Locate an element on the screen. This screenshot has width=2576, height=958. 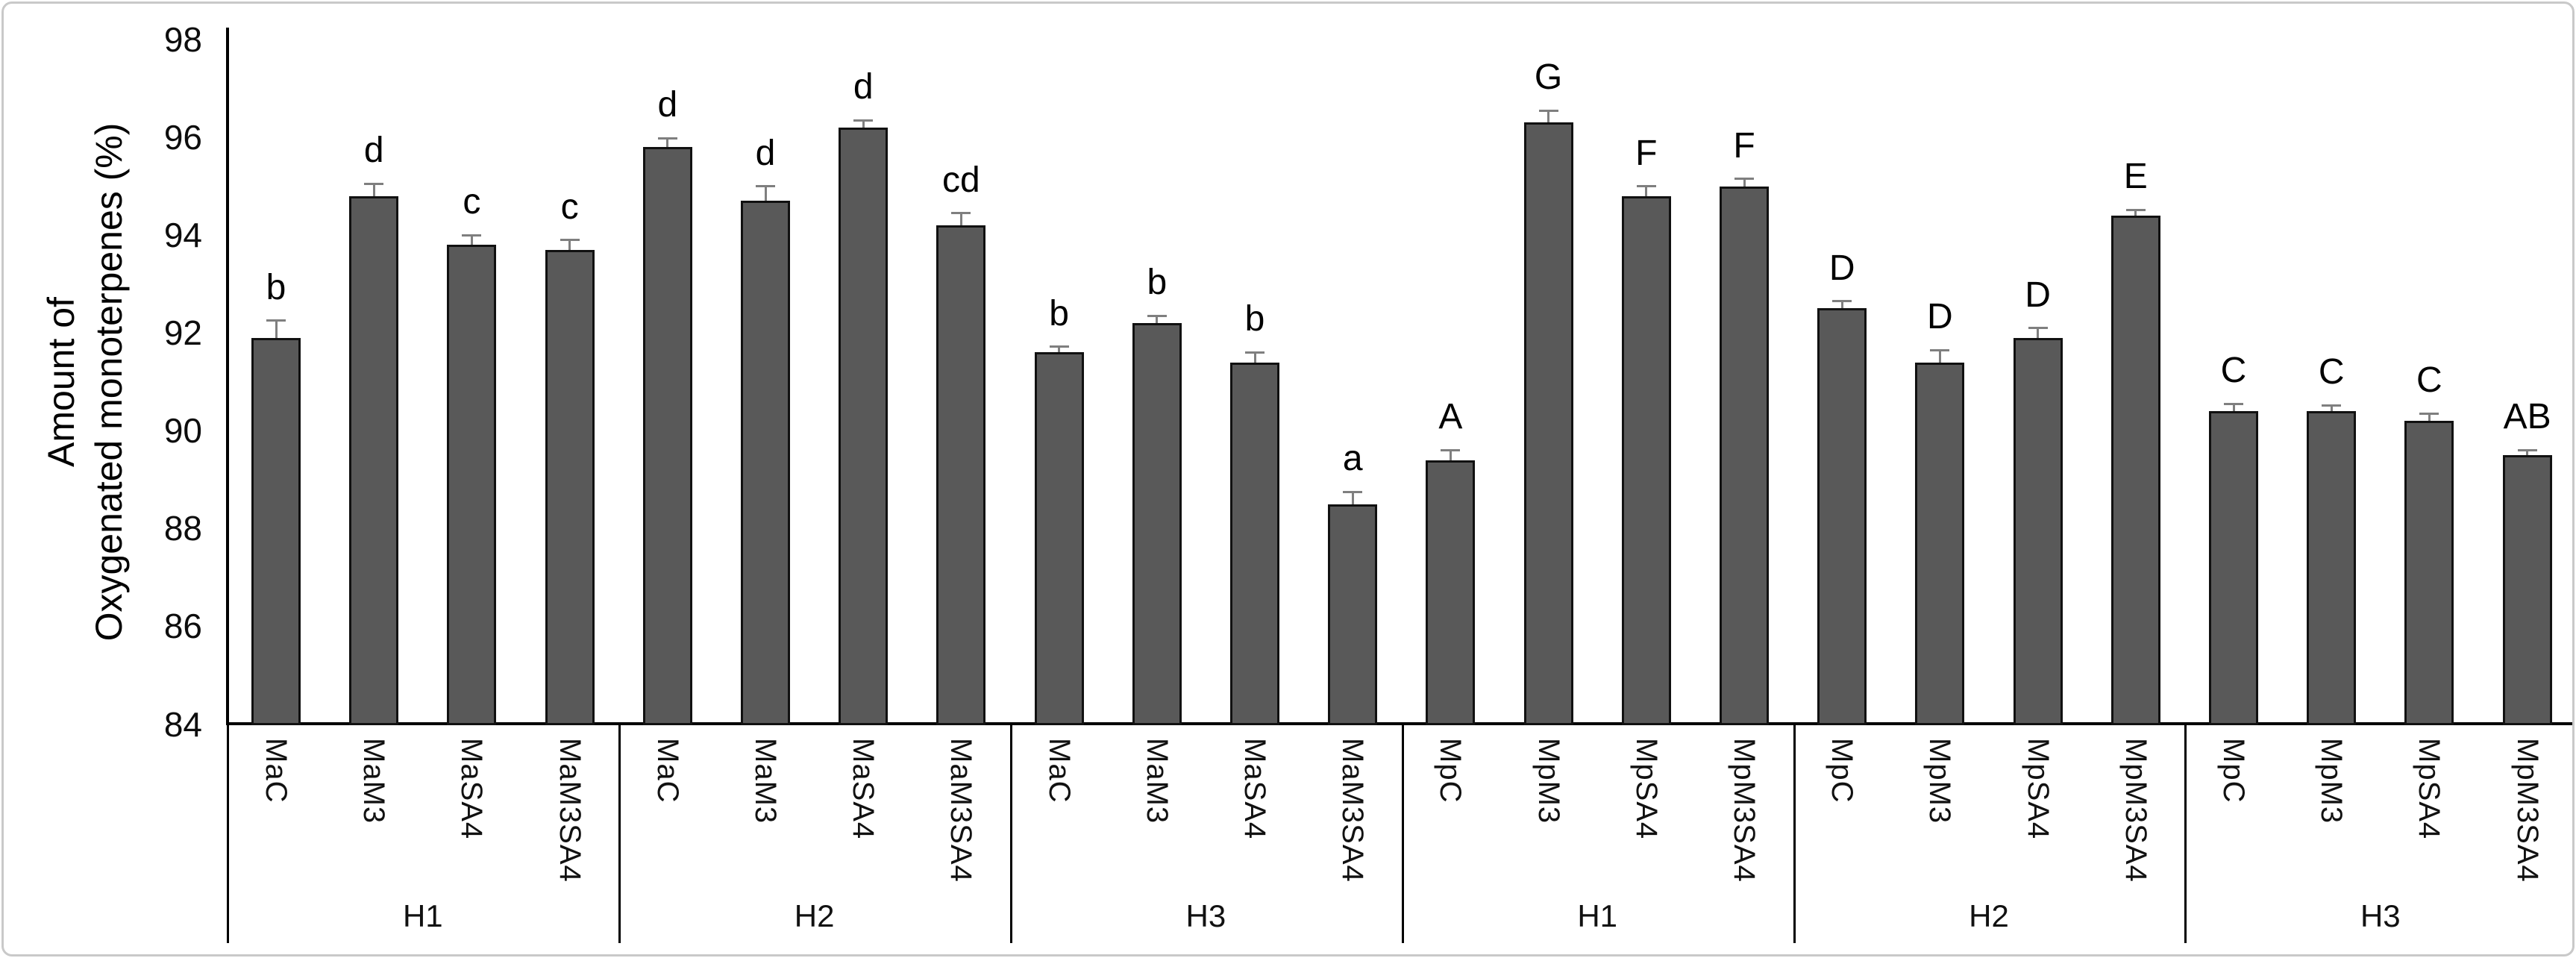
bar-MpM3SA4-H2 is located at coordinates (2135, 471).